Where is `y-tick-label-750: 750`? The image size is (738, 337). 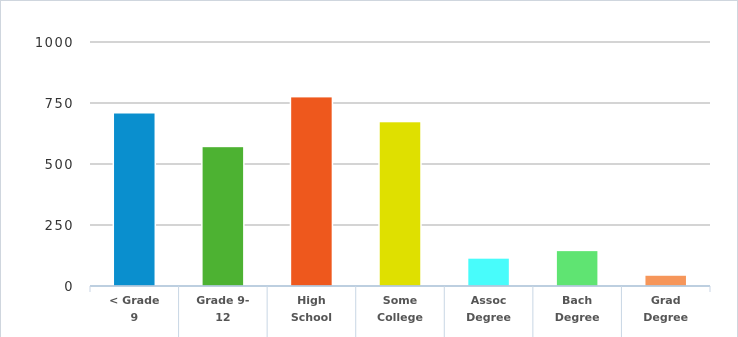 y-tick-label-750: 750 is located at coordinates (59, 104).